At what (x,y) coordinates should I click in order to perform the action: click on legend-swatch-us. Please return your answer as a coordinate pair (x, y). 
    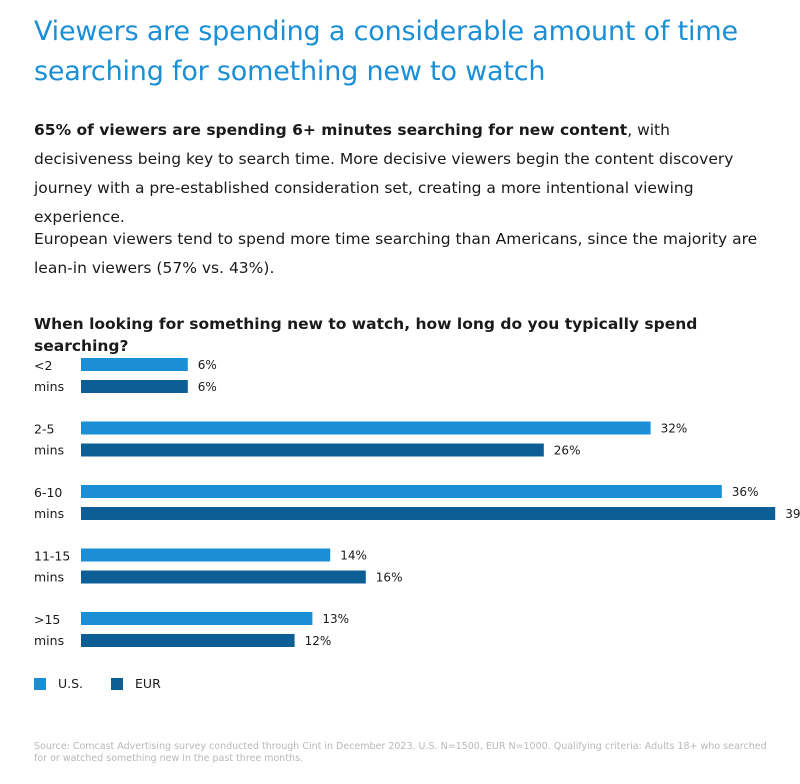
    Looking at the image, I should click on (40, 683).